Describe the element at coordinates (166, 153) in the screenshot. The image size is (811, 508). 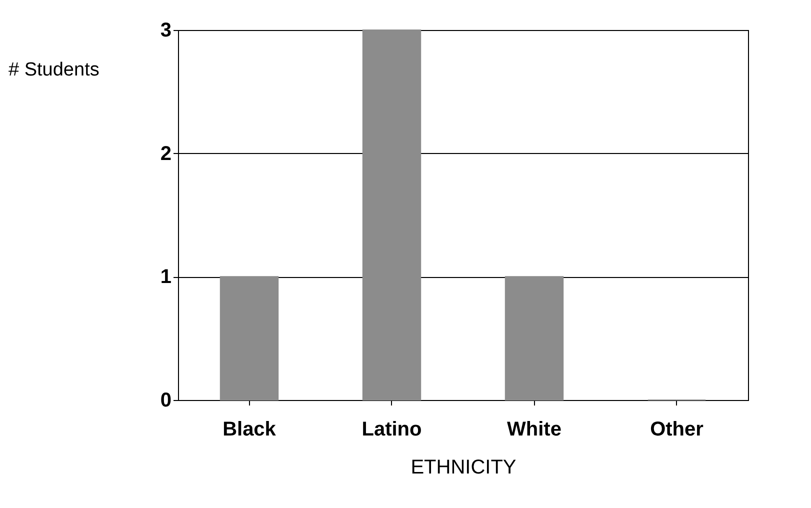
I see `y-tick-label: 2` at that location.